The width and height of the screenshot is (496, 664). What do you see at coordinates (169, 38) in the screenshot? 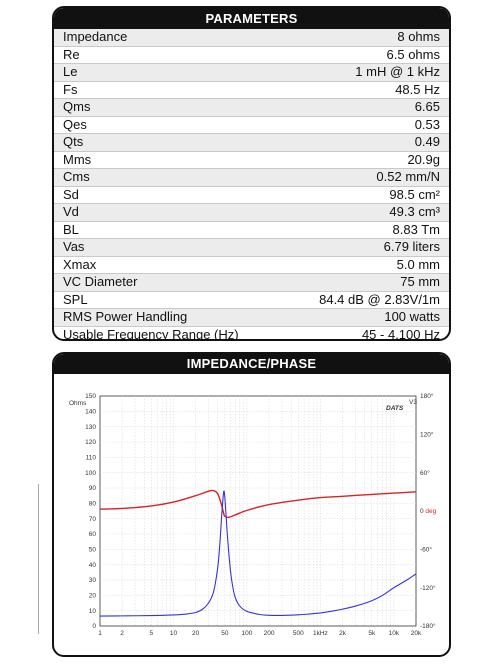
I see `parameter-label: Impedance` at bounding box center [169, 38].